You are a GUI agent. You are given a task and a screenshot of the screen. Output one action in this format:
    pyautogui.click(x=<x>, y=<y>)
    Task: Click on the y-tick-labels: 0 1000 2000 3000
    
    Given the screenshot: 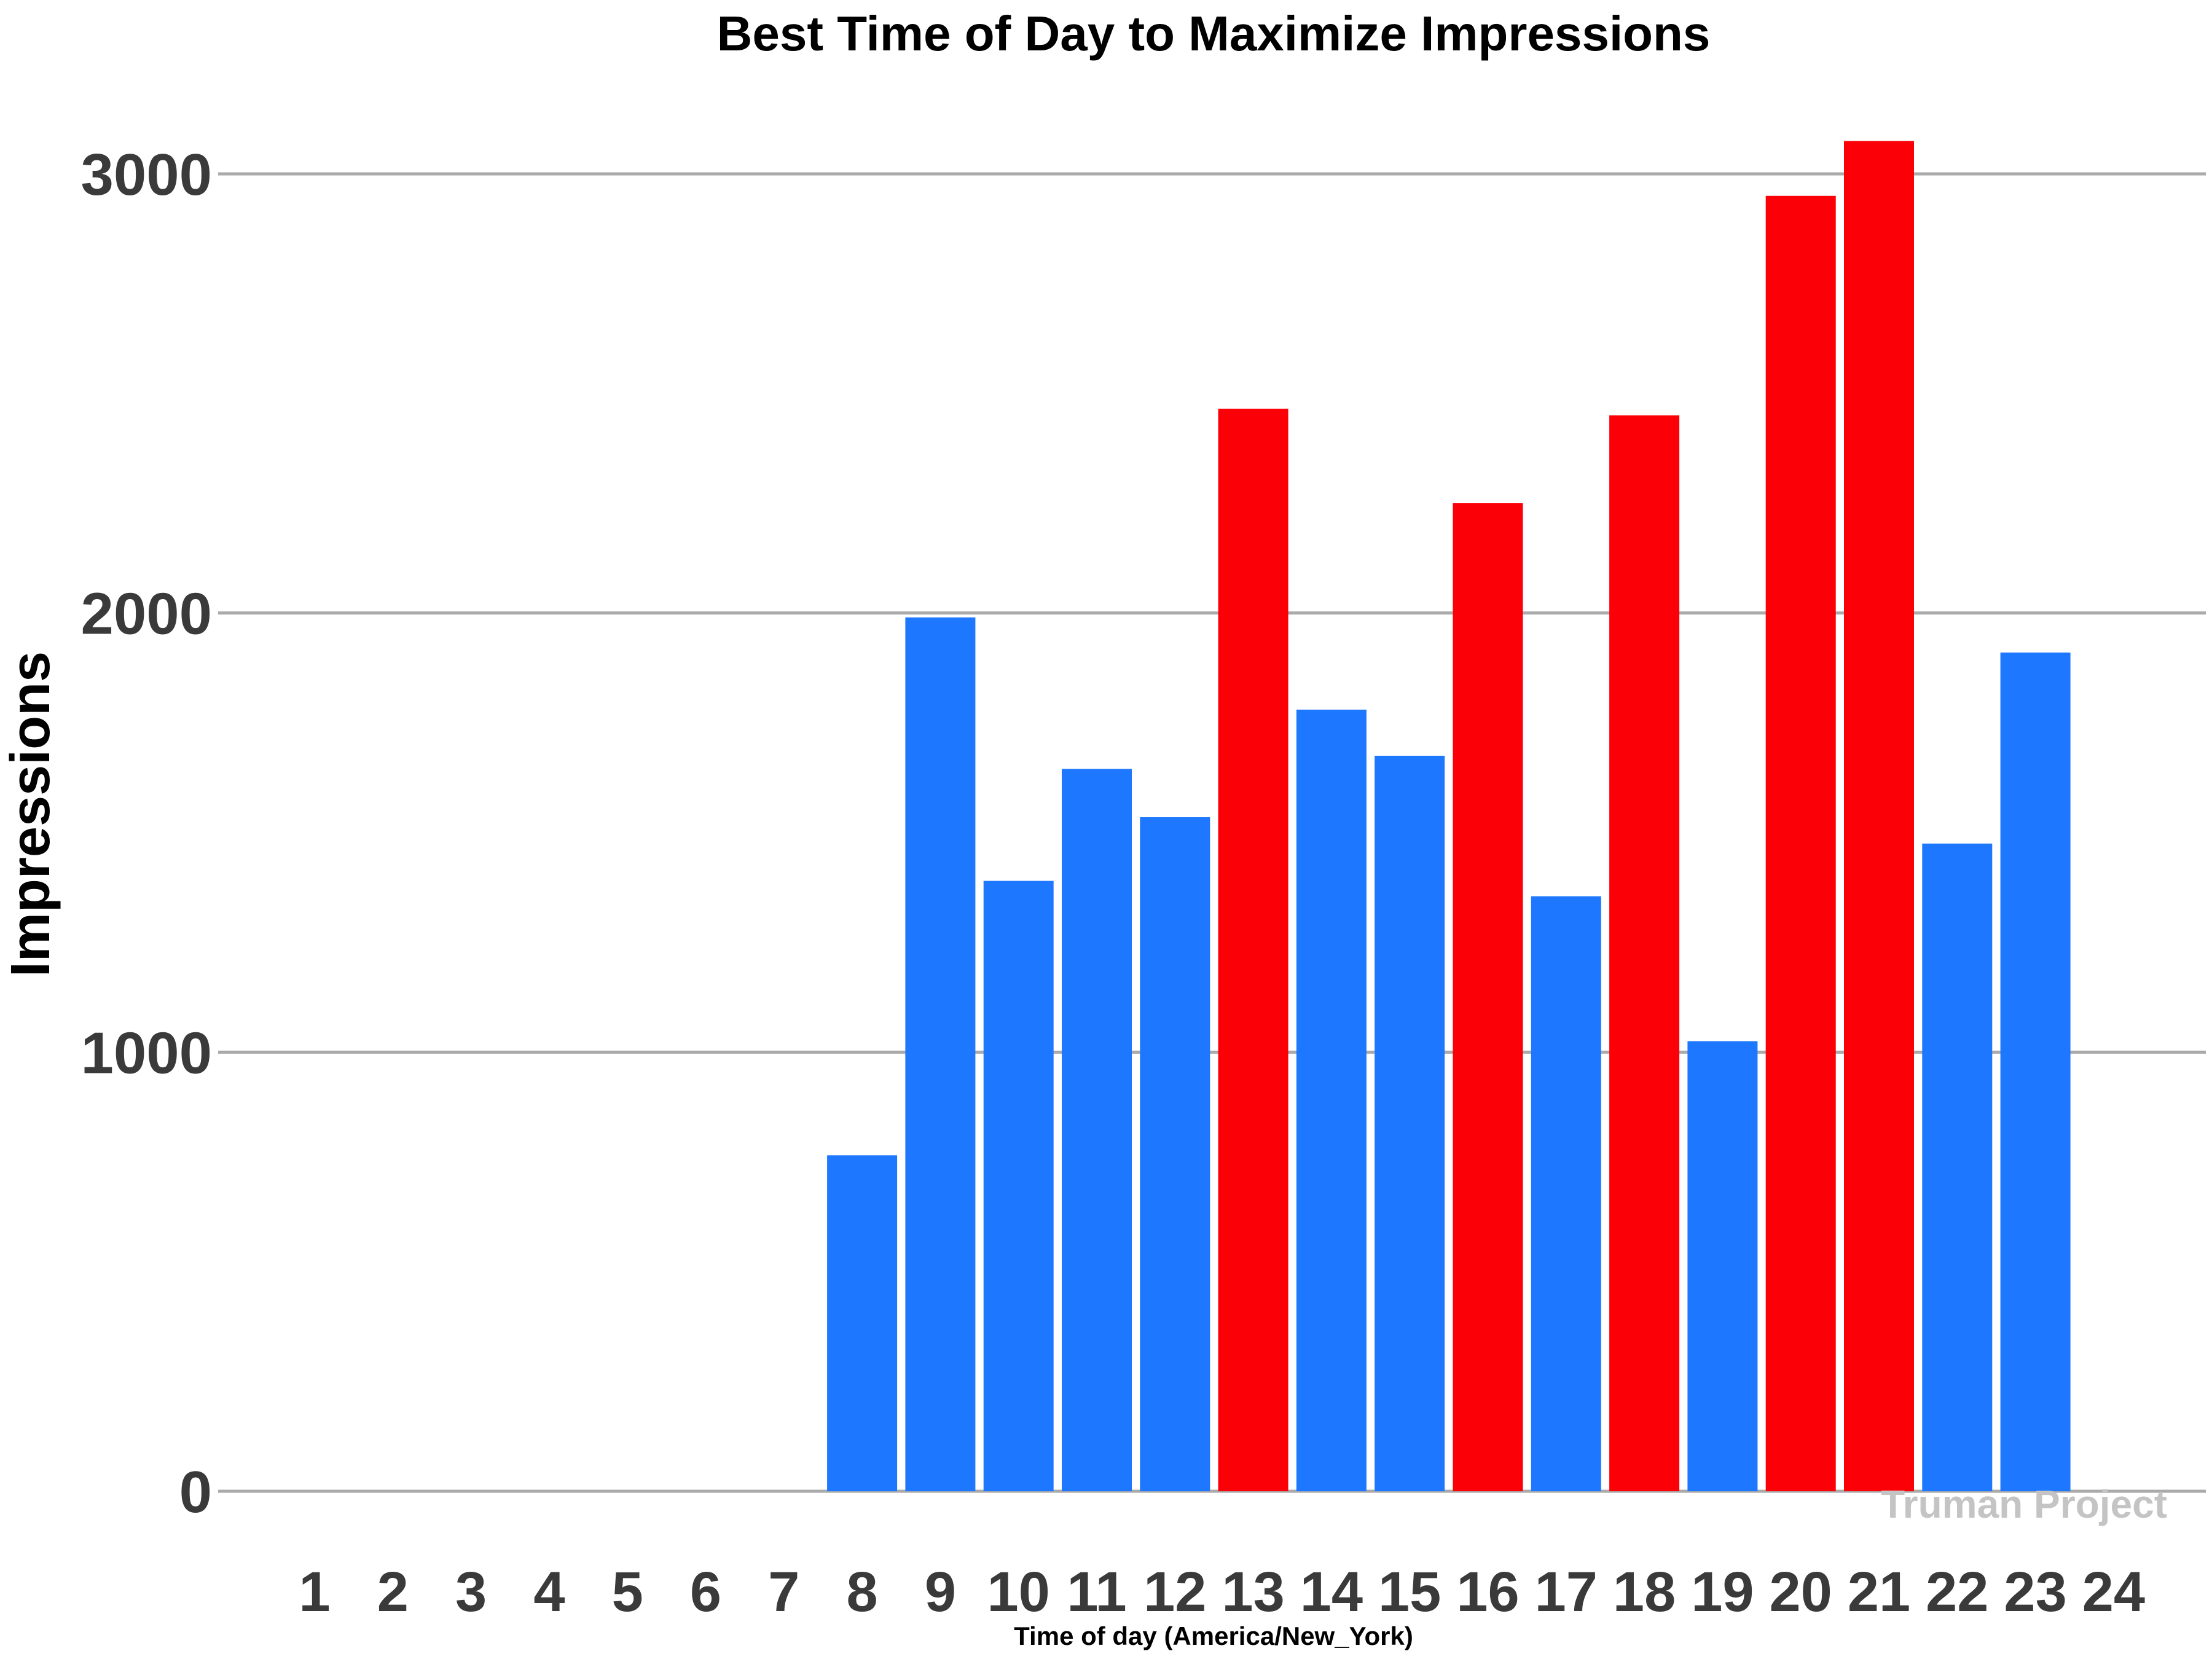 What is the action you would take?
    pyautogui.click(x=146, y=833)
    